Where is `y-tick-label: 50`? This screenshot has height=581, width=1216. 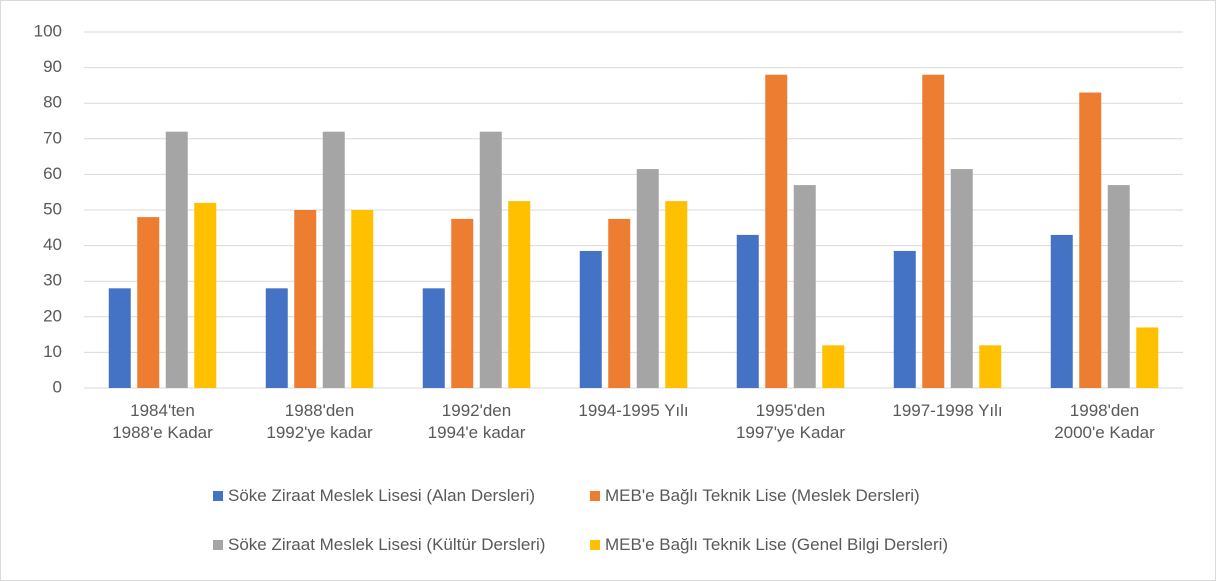
y-tick-label: 50 is located at coordinates (52, 208).